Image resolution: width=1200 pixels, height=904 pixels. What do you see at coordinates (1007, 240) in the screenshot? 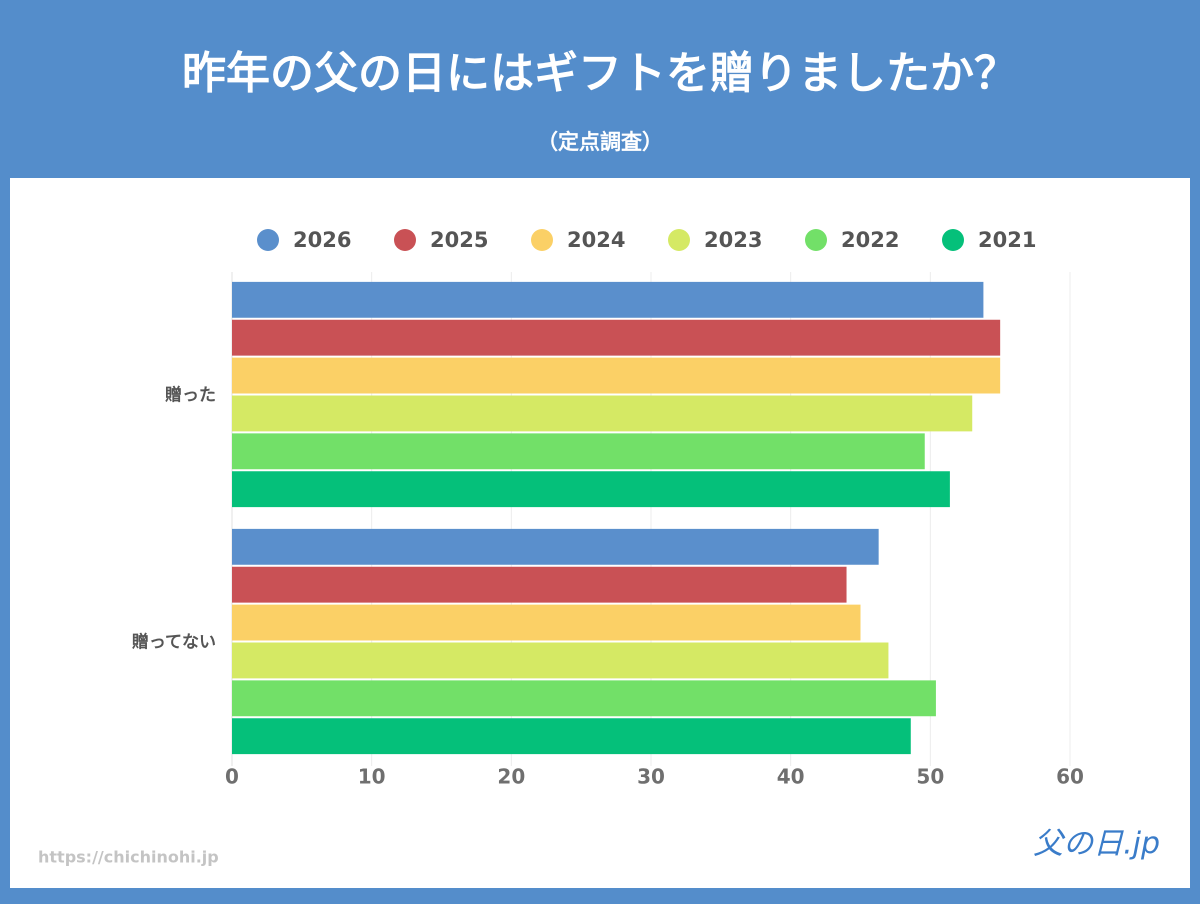
I see `legend-label: 2021` at bounding box center [1007, 240].